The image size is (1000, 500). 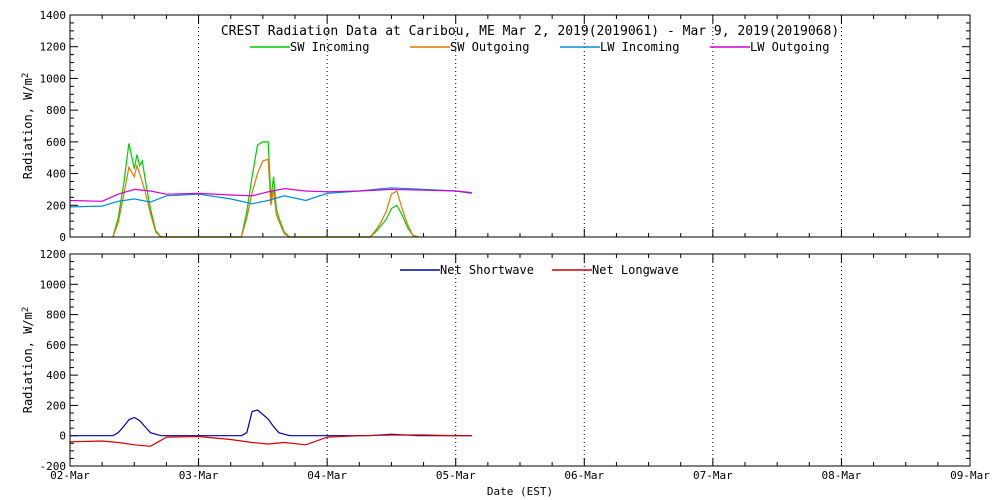 What do you see at coordinates (270, 194) in the screenshot?
I see `series-line-lw-outgoing` at bounding box center [270, 194].